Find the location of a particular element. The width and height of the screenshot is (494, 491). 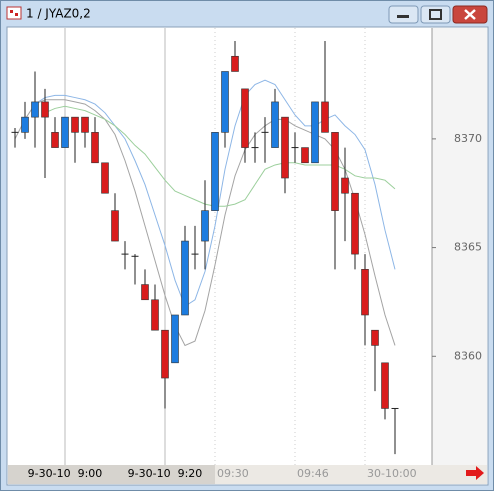

app-icon is located at coordinates (14, 13).